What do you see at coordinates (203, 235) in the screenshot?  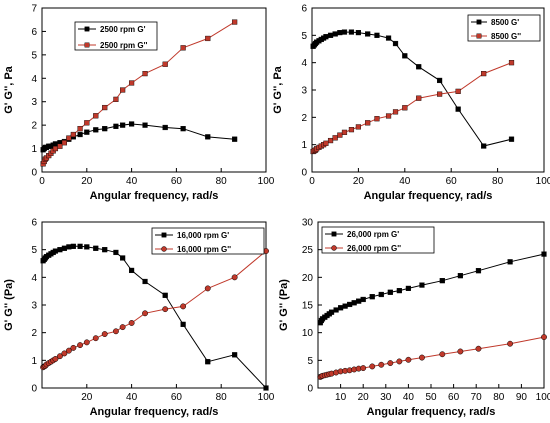 I see `legend-label: 16,000 rpm G'` at bounding box center [203, 235].